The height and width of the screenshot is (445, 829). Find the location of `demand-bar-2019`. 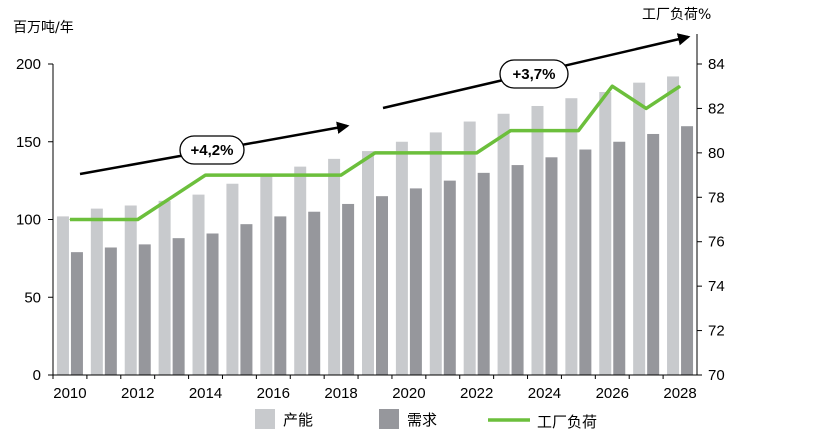

demand-bar-2019 is located at coordinates (382, 285).